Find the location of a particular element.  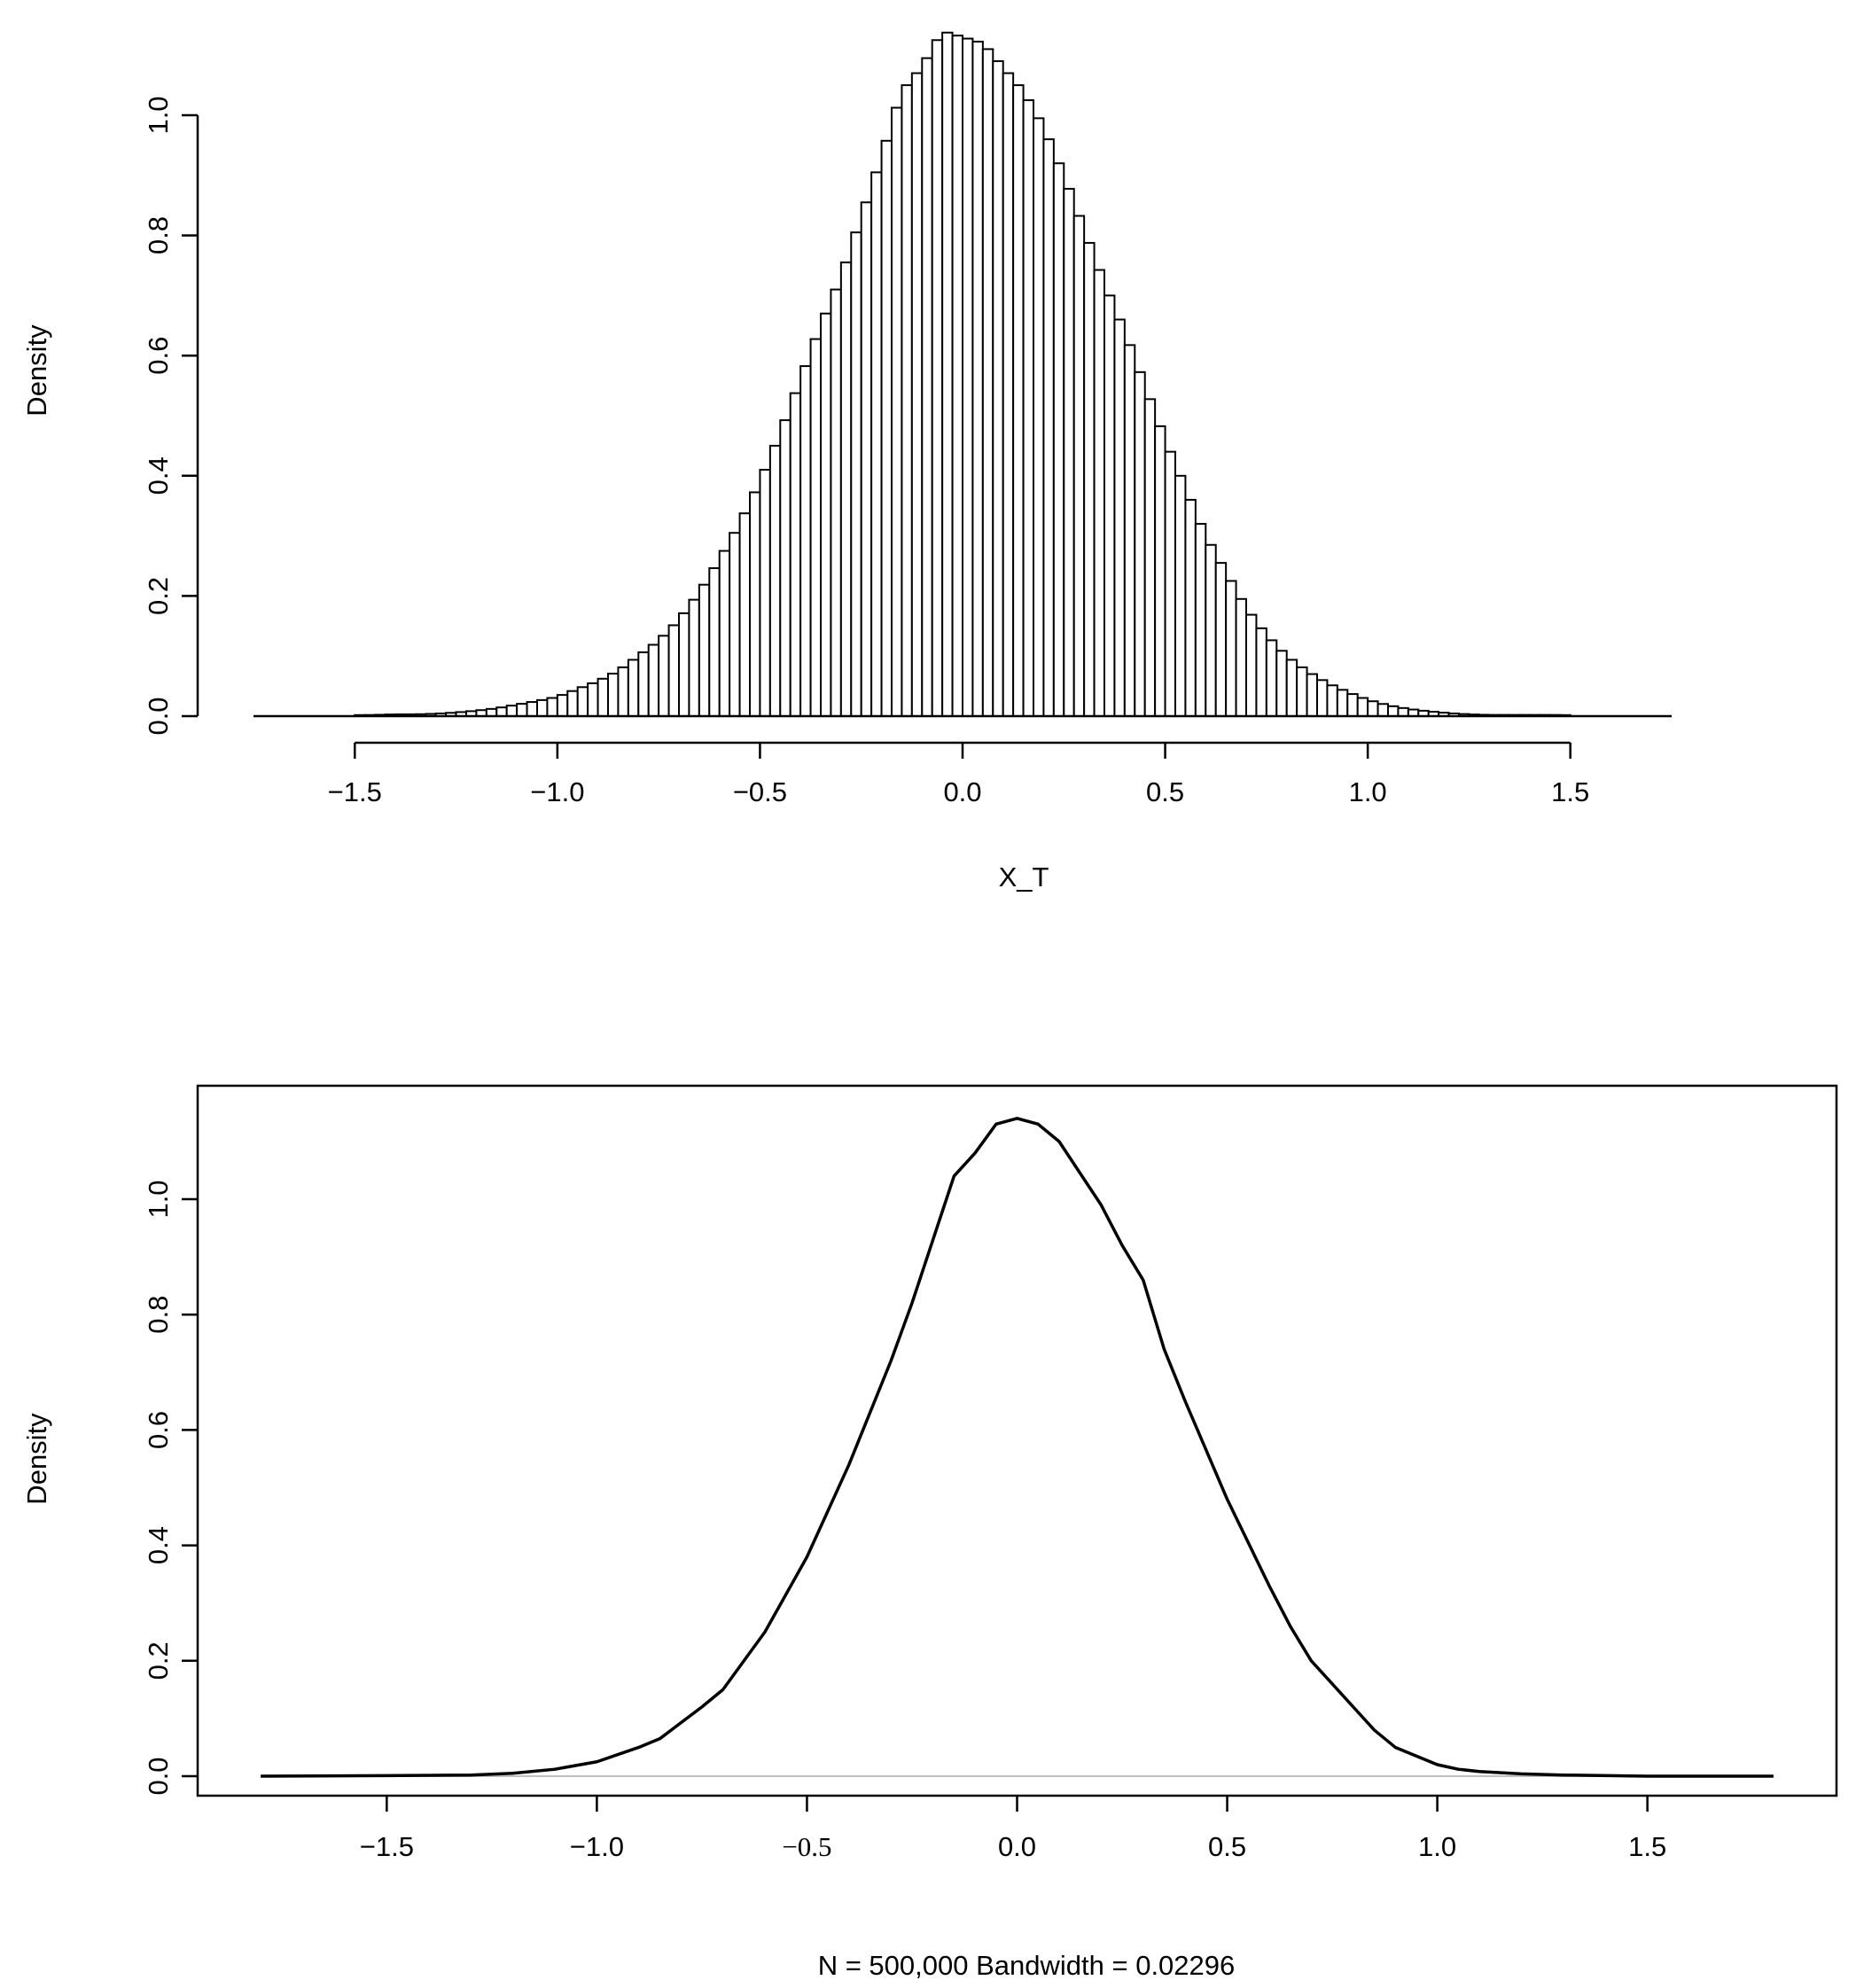

y-tick-label: 0.4 is located at coordinates (159, 476).